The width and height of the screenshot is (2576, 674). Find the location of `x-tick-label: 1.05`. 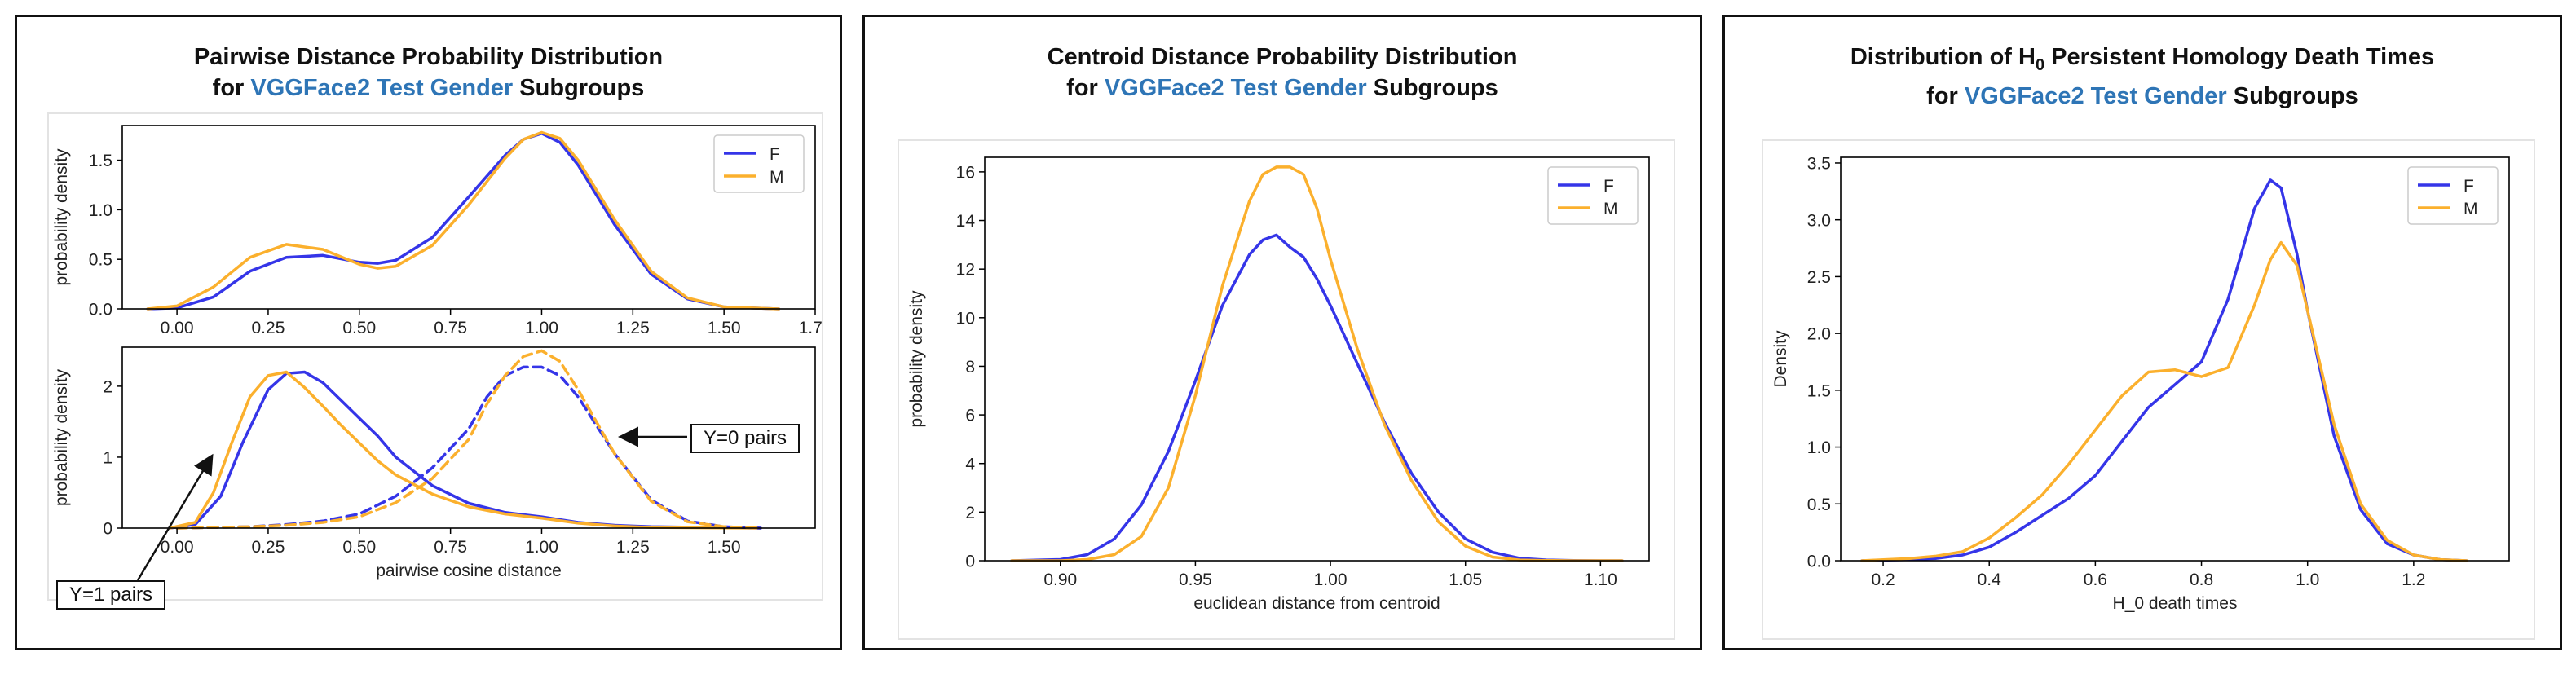

x-tick-label: 1.05 is located at coordinates (1465, 579).